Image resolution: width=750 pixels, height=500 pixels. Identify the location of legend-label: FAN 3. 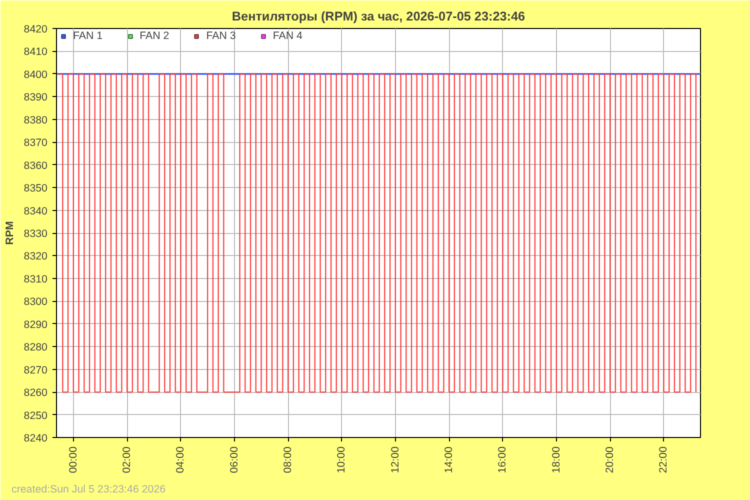
(221, 36).